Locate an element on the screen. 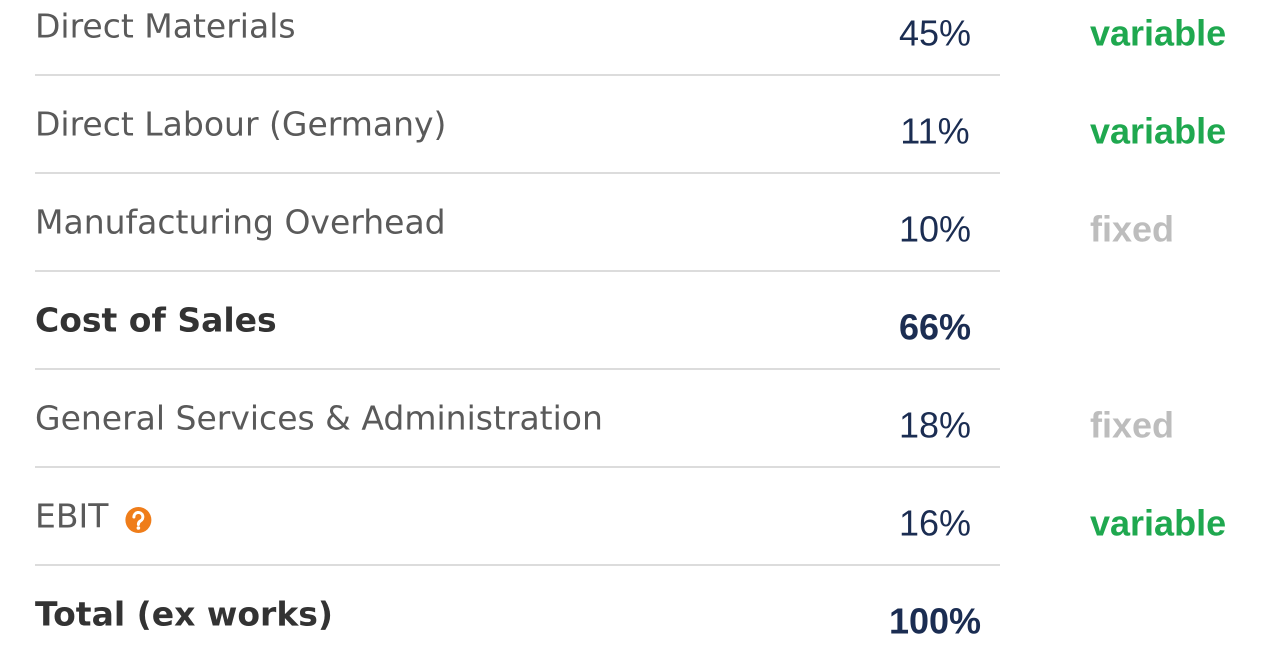 The image size is (1269, 661). row-label: Cost of Sales is located at coordinates (156, 320).